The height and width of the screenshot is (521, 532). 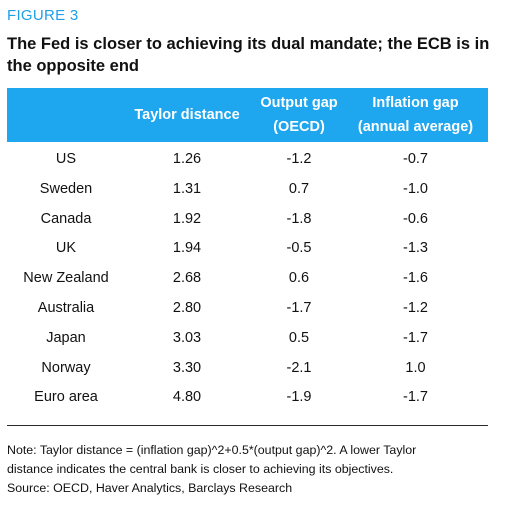 I want to click on taylor-distance-cell: 2.68, so click(x=187, y=278).